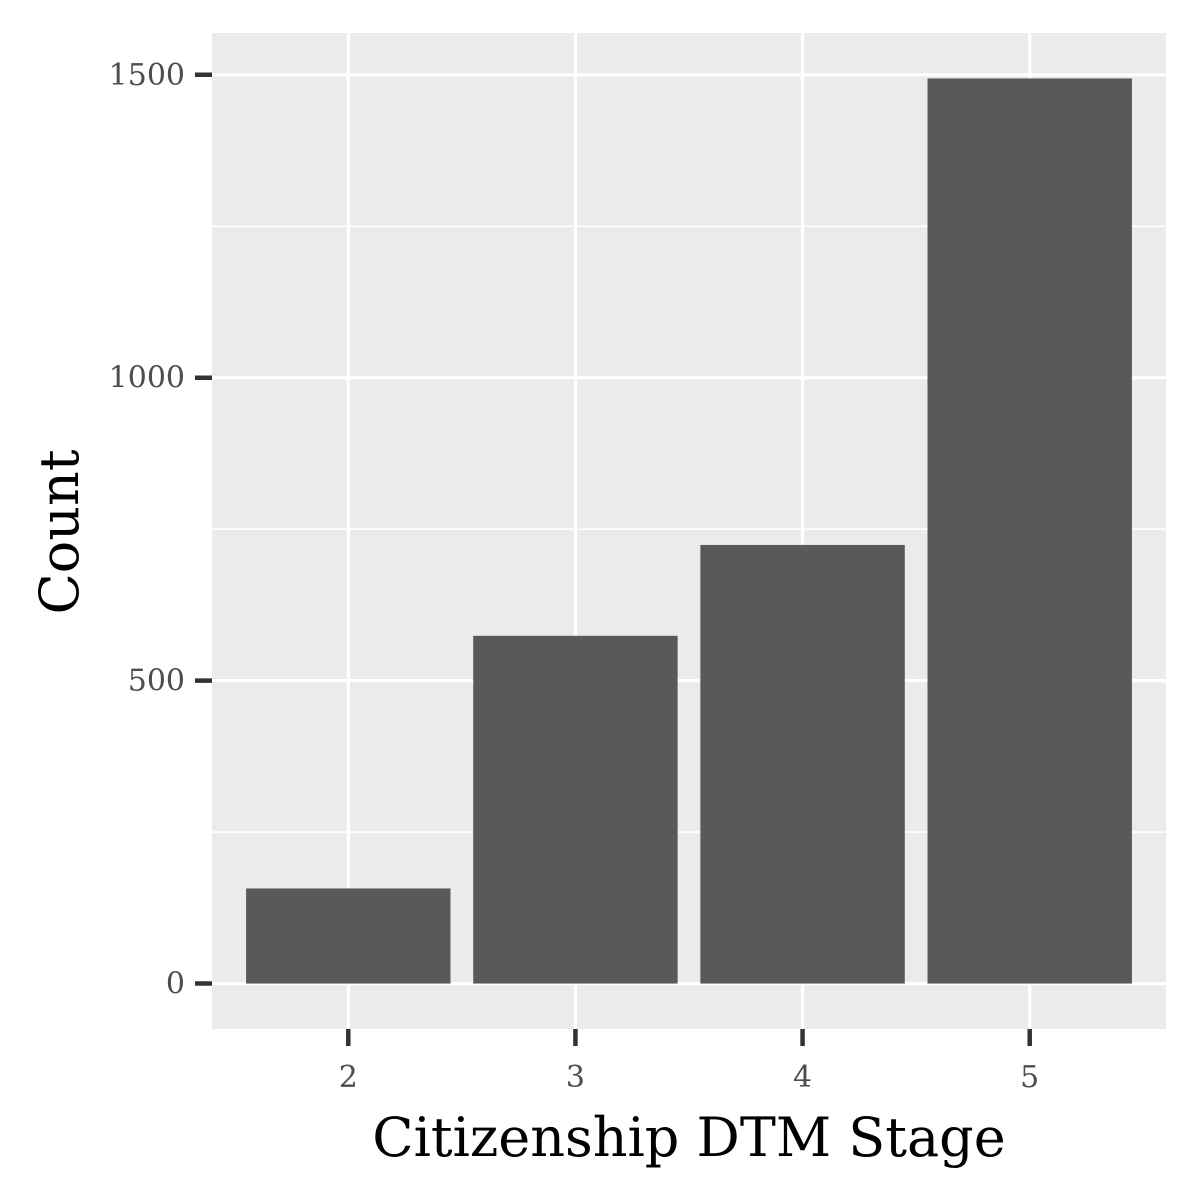  What do you see at coordinates (689, 1062) in the screenshot?
I see `x-axis: 2 3 4 5` at bounding box center [689, 1062].